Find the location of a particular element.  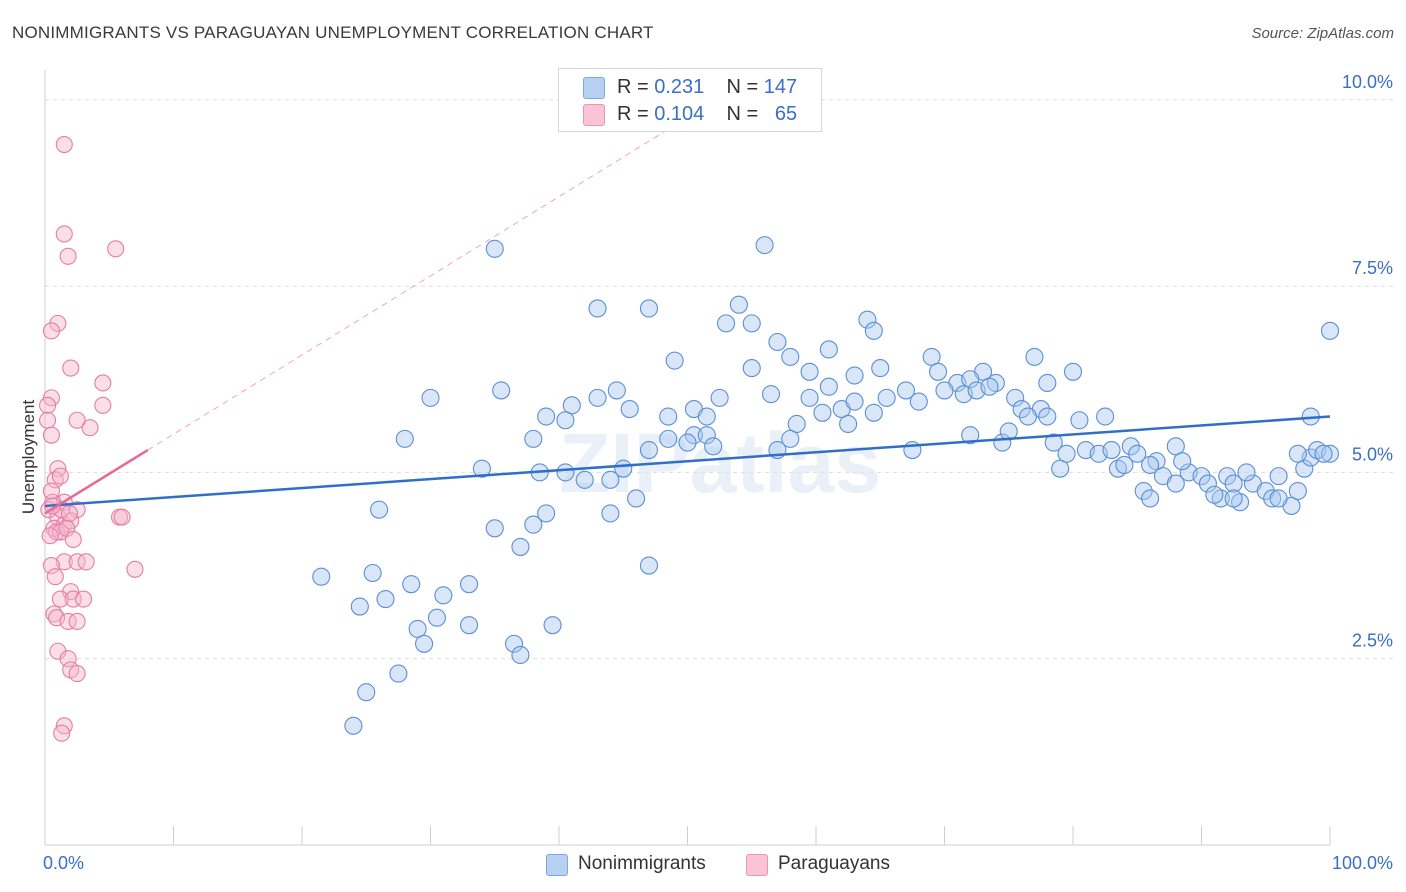

legend-r-value: 0.231 is located at coordinates (679, 87).